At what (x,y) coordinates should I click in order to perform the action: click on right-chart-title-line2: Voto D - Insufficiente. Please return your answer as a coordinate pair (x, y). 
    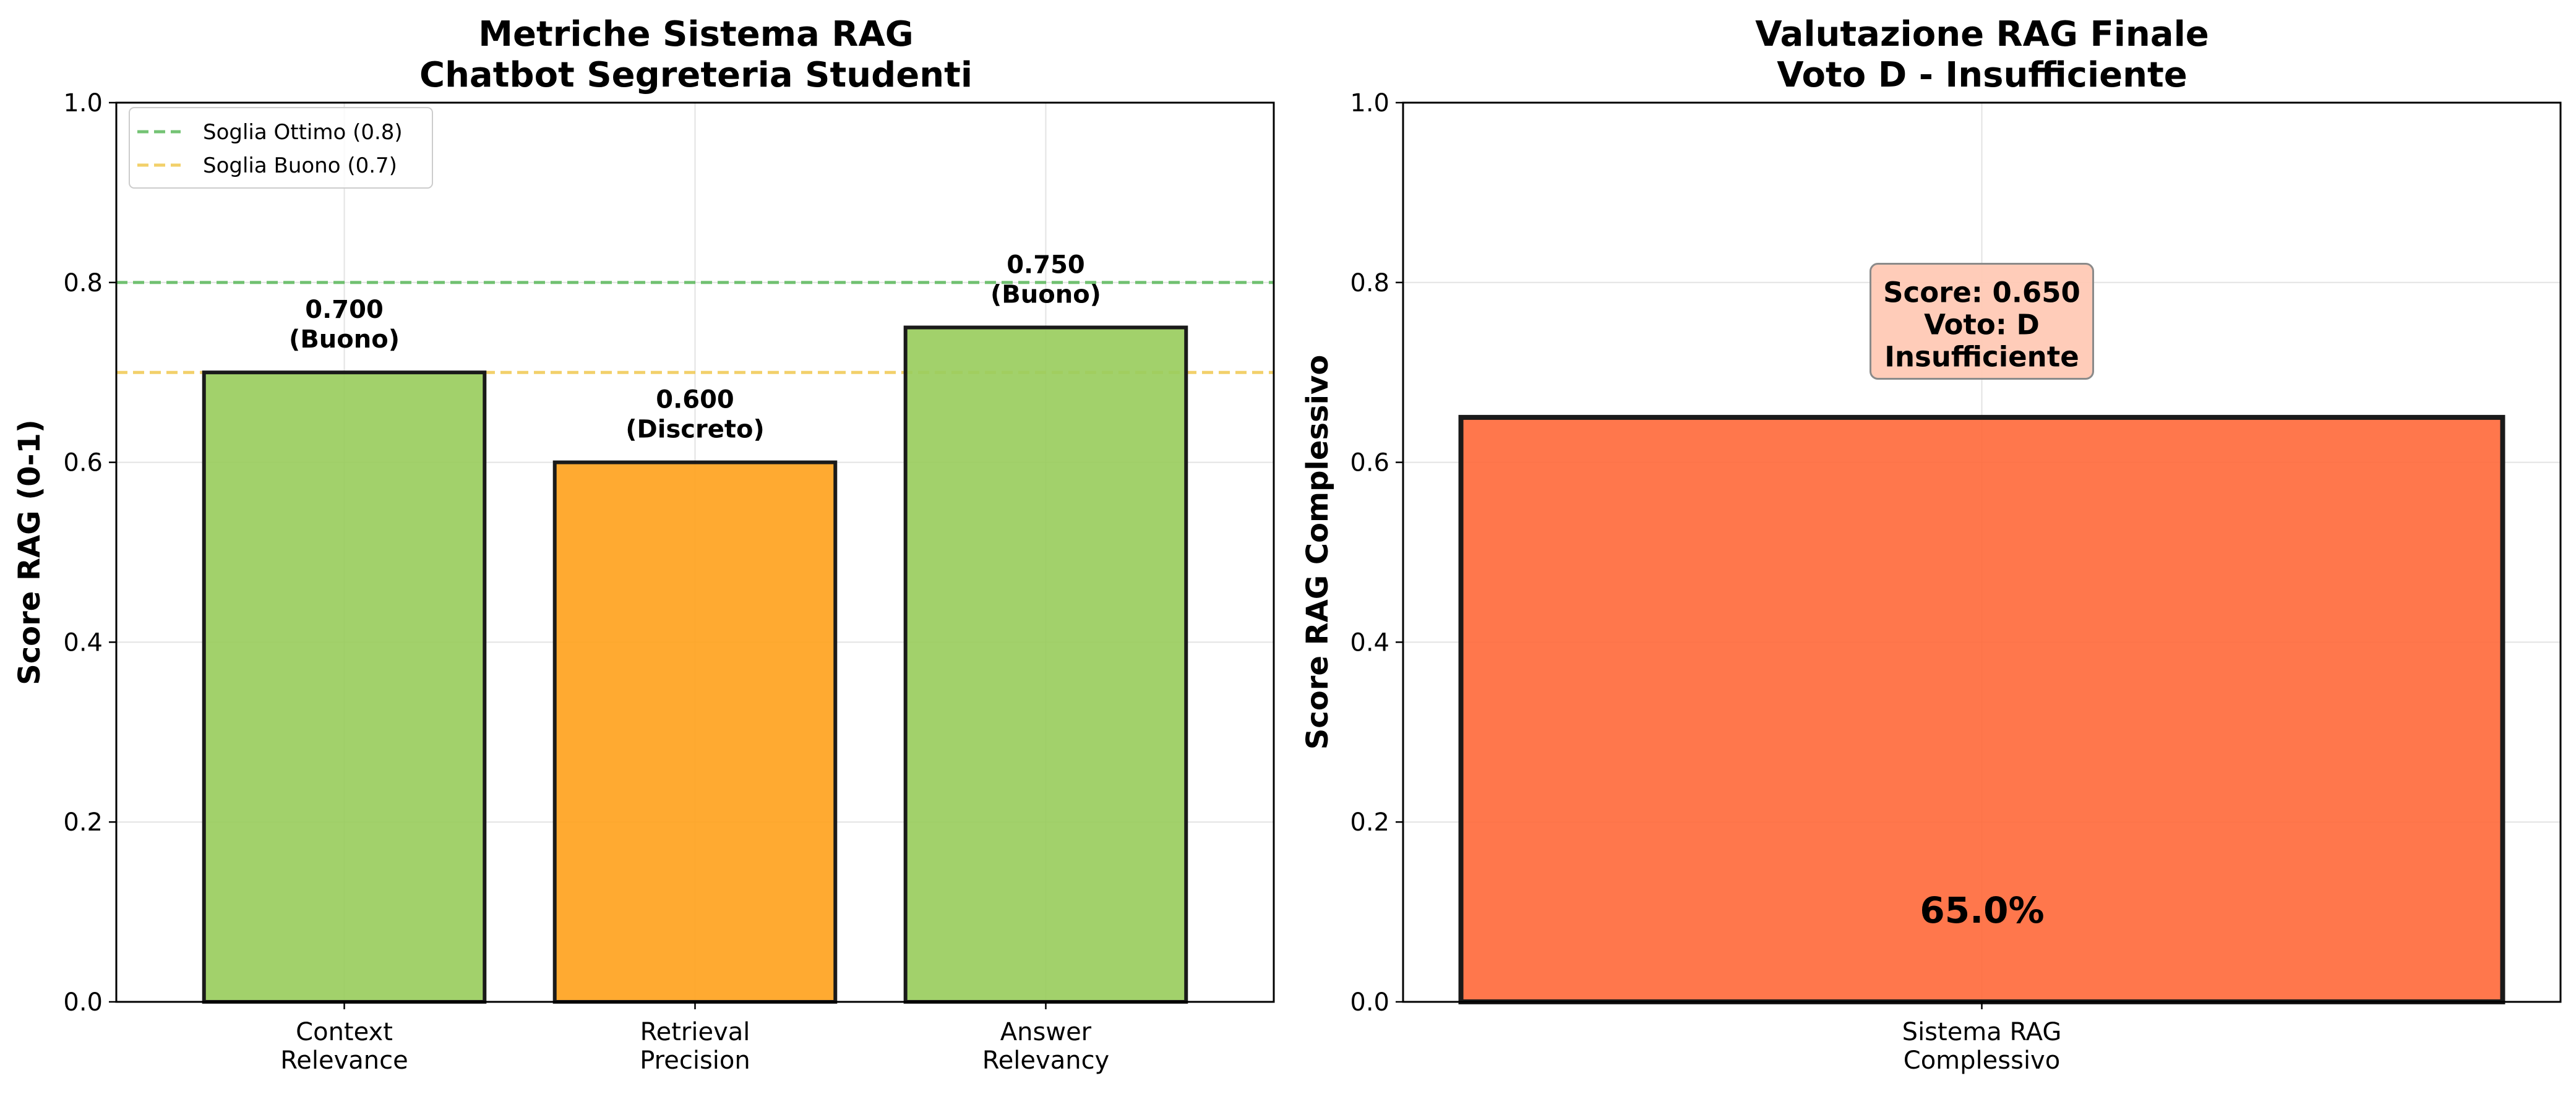
    Looking at the image, I should click on (1982, 75).